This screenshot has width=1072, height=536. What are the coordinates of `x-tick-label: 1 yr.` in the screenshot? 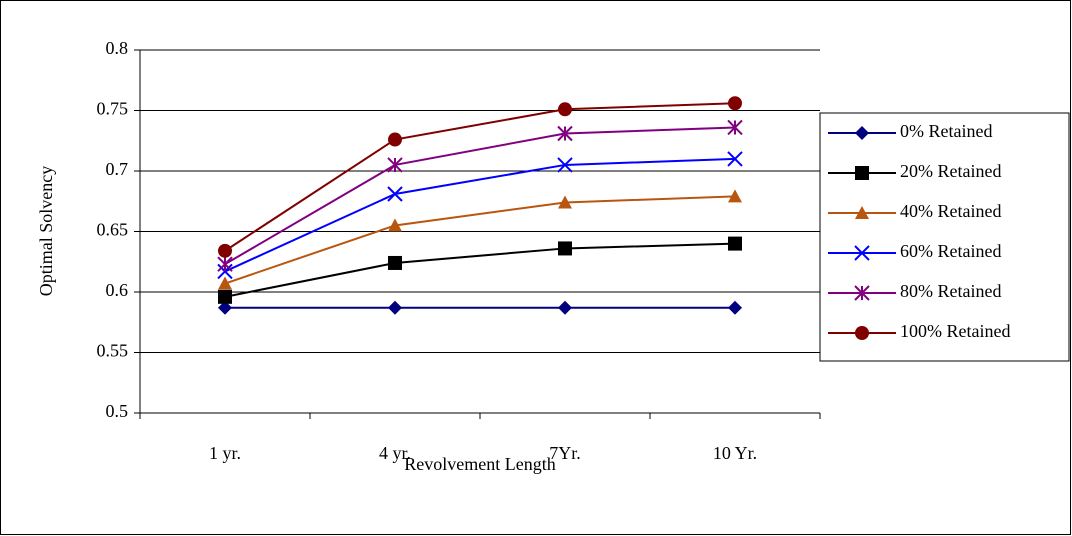 It's located at (225, 453).